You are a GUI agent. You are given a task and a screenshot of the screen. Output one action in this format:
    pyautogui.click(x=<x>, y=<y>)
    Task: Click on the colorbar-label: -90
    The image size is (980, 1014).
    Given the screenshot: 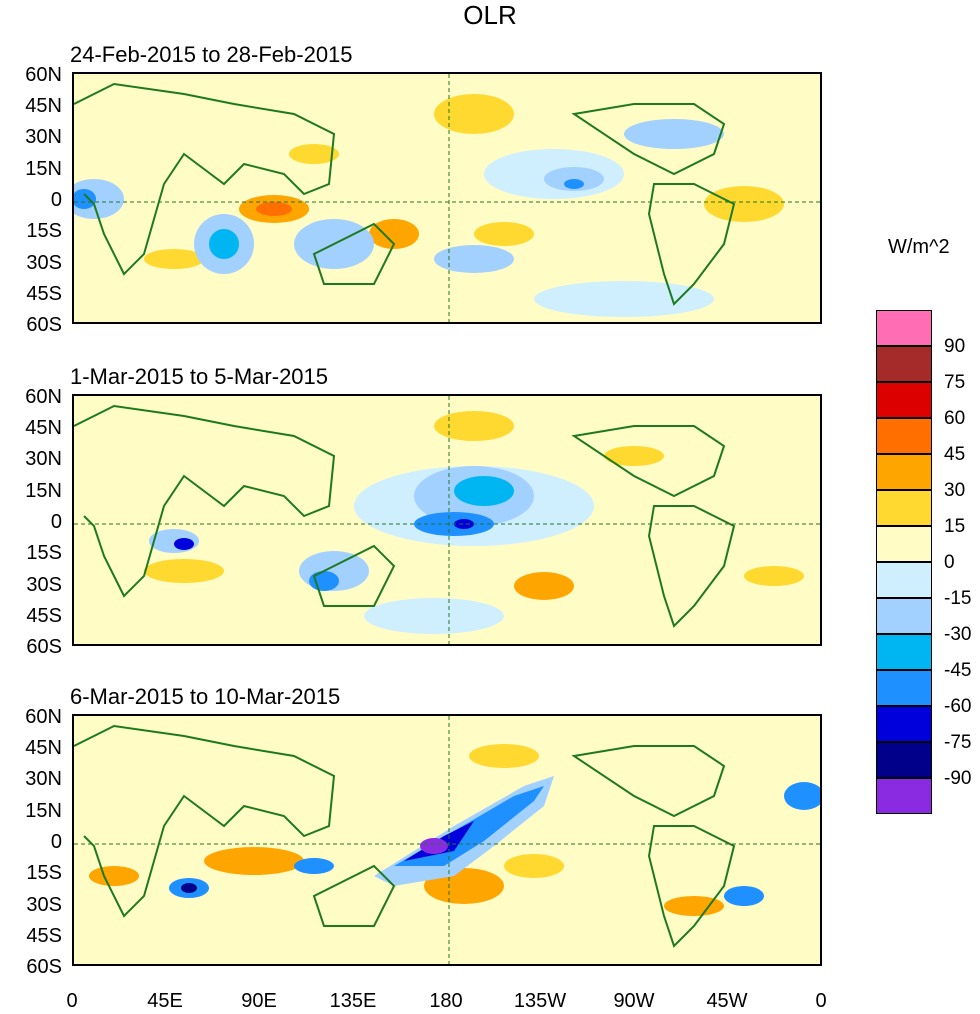 What is the action you would take?
    pyautogui.click(x=958, y=778)
    